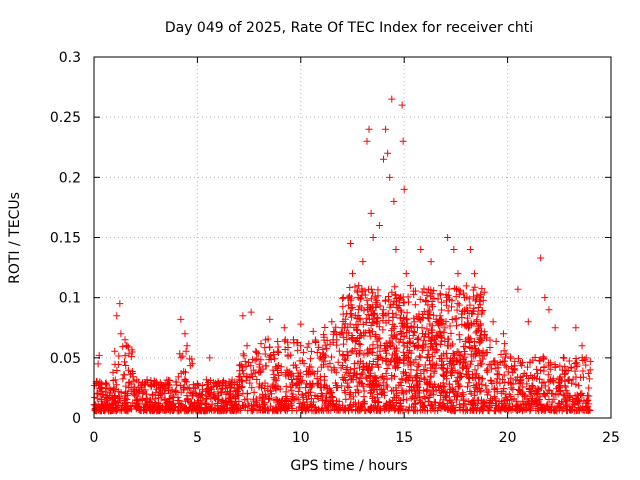  What do you see at coordinates (65, 239) in the screenshot?
I see `y-tick-label: 0.15` at bounding box center [65, 239].